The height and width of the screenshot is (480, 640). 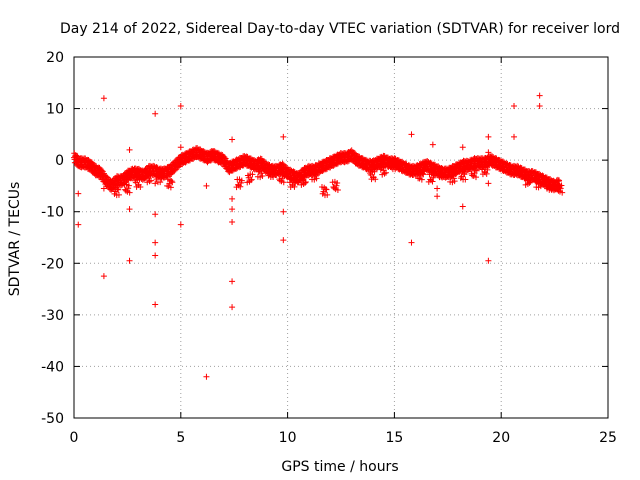 I want to click on trend-point, so click(x=557, y=179).